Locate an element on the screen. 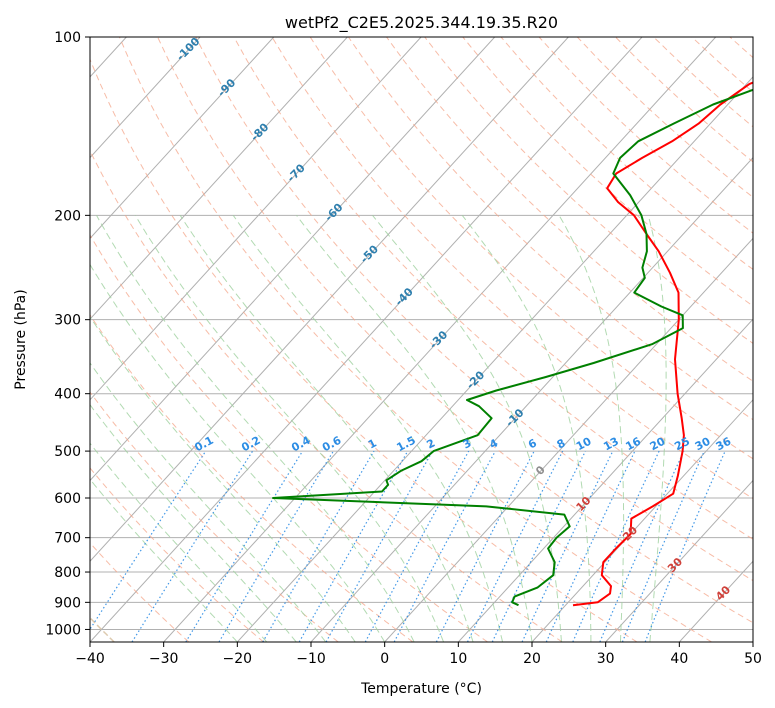 This screenshot has height=708, width=775. x-tick-label: −10 is located at coordinates (311, 659).